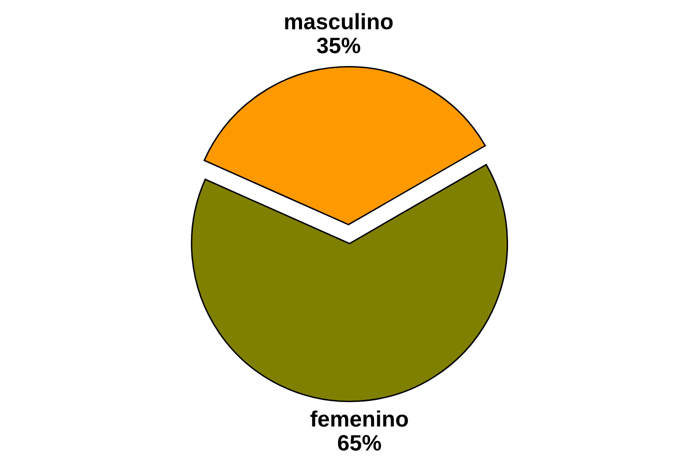  I want to click on data-label: 35%, so click(338, 46).